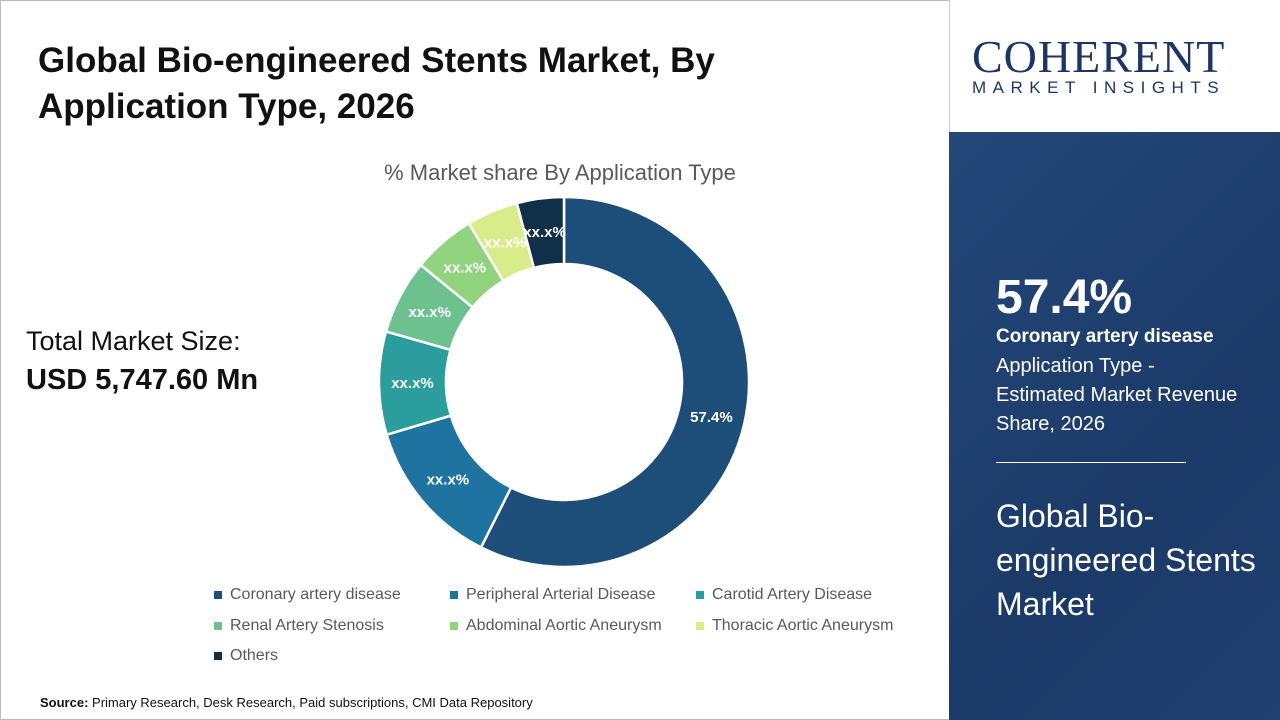 This screenshot has height=720, width=1280. What do you see at coordinates (1126, 560) in the screenshot?
I see `market-name: Global Bio-engineered Stents Market` at bounding box center [1126, 560].